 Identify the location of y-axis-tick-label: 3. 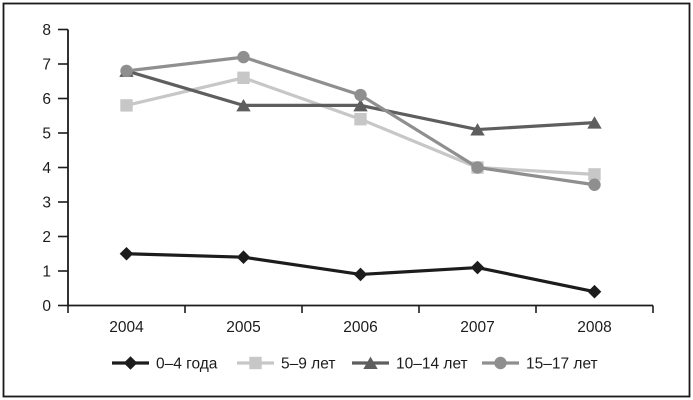
(46, 203).